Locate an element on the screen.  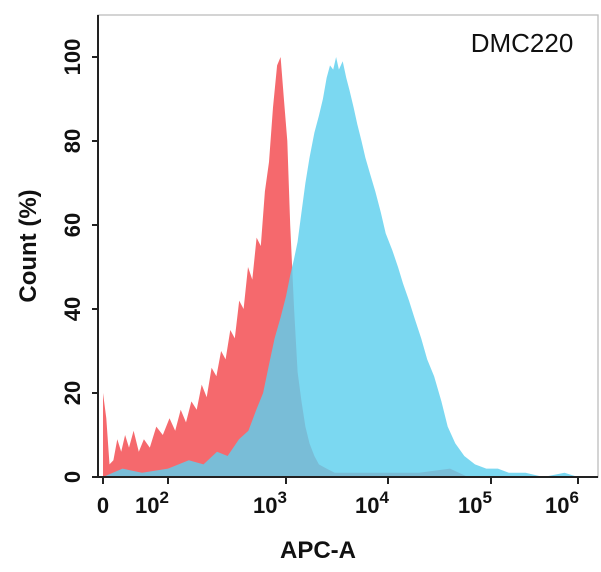
y-tick-label: 0 is located at coordinates (72, 477).